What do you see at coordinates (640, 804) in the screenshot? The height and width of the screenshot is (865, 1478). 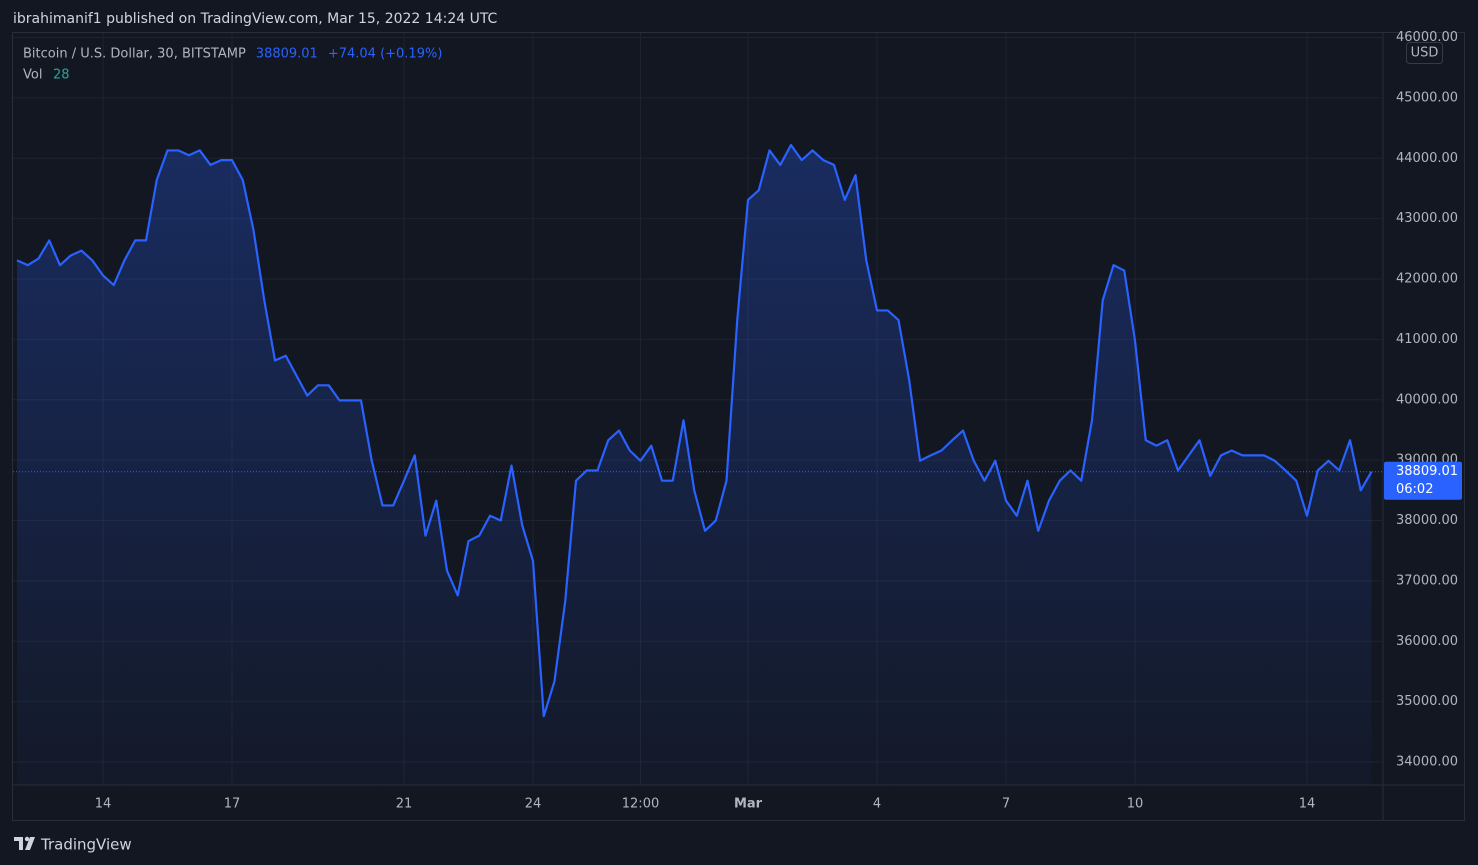 I see `x-tick-label: 12:00` at bounding box center [640, 804].